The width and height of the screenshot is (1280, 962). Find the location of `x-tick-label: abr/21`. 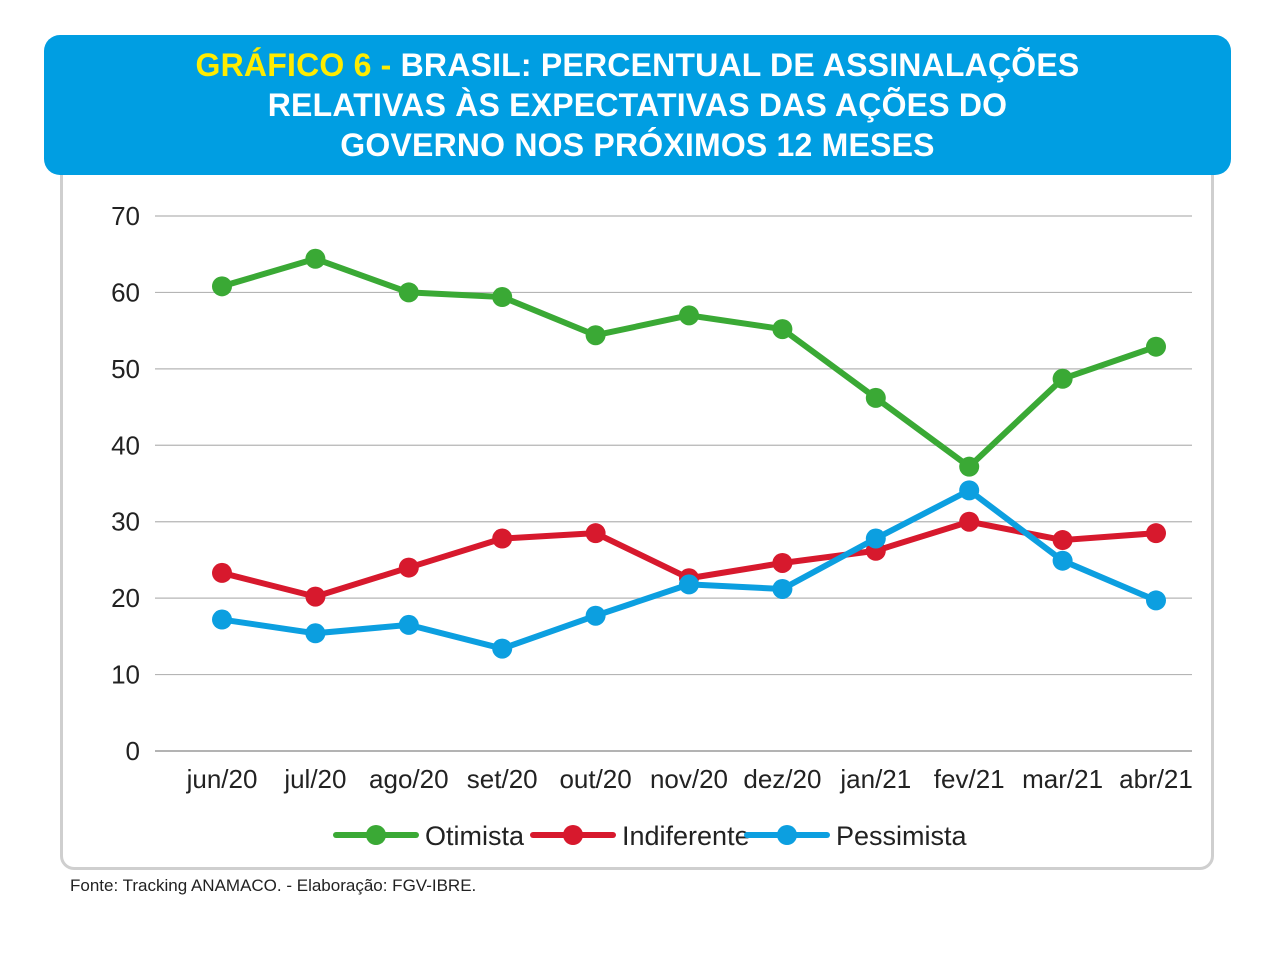

x-tick-label: abr/21 is located at coordinates (1156, 779).